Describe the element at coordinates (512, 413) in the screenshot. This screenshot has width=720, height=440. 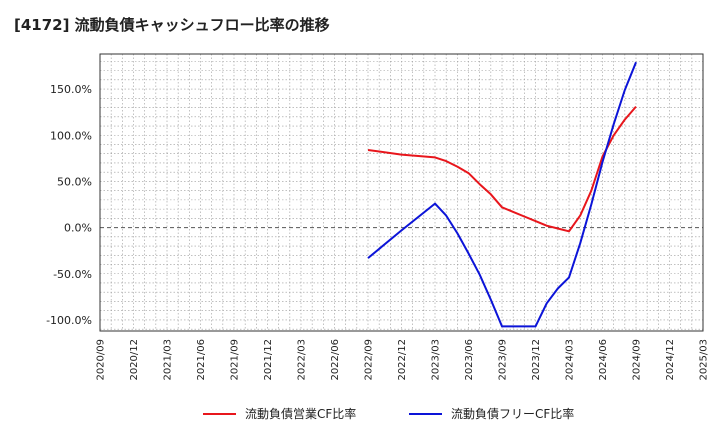
I see `legend-label-1: 流動負債フリーCF比率` at that location.